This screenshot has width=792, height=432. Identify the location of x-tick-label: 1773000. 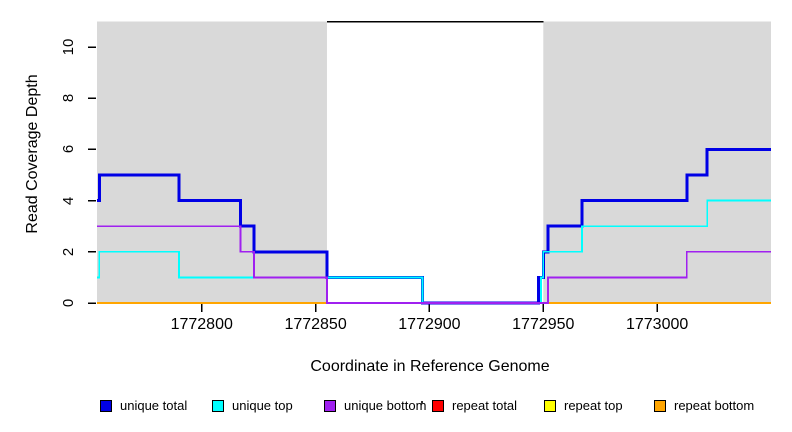
(657, 324).